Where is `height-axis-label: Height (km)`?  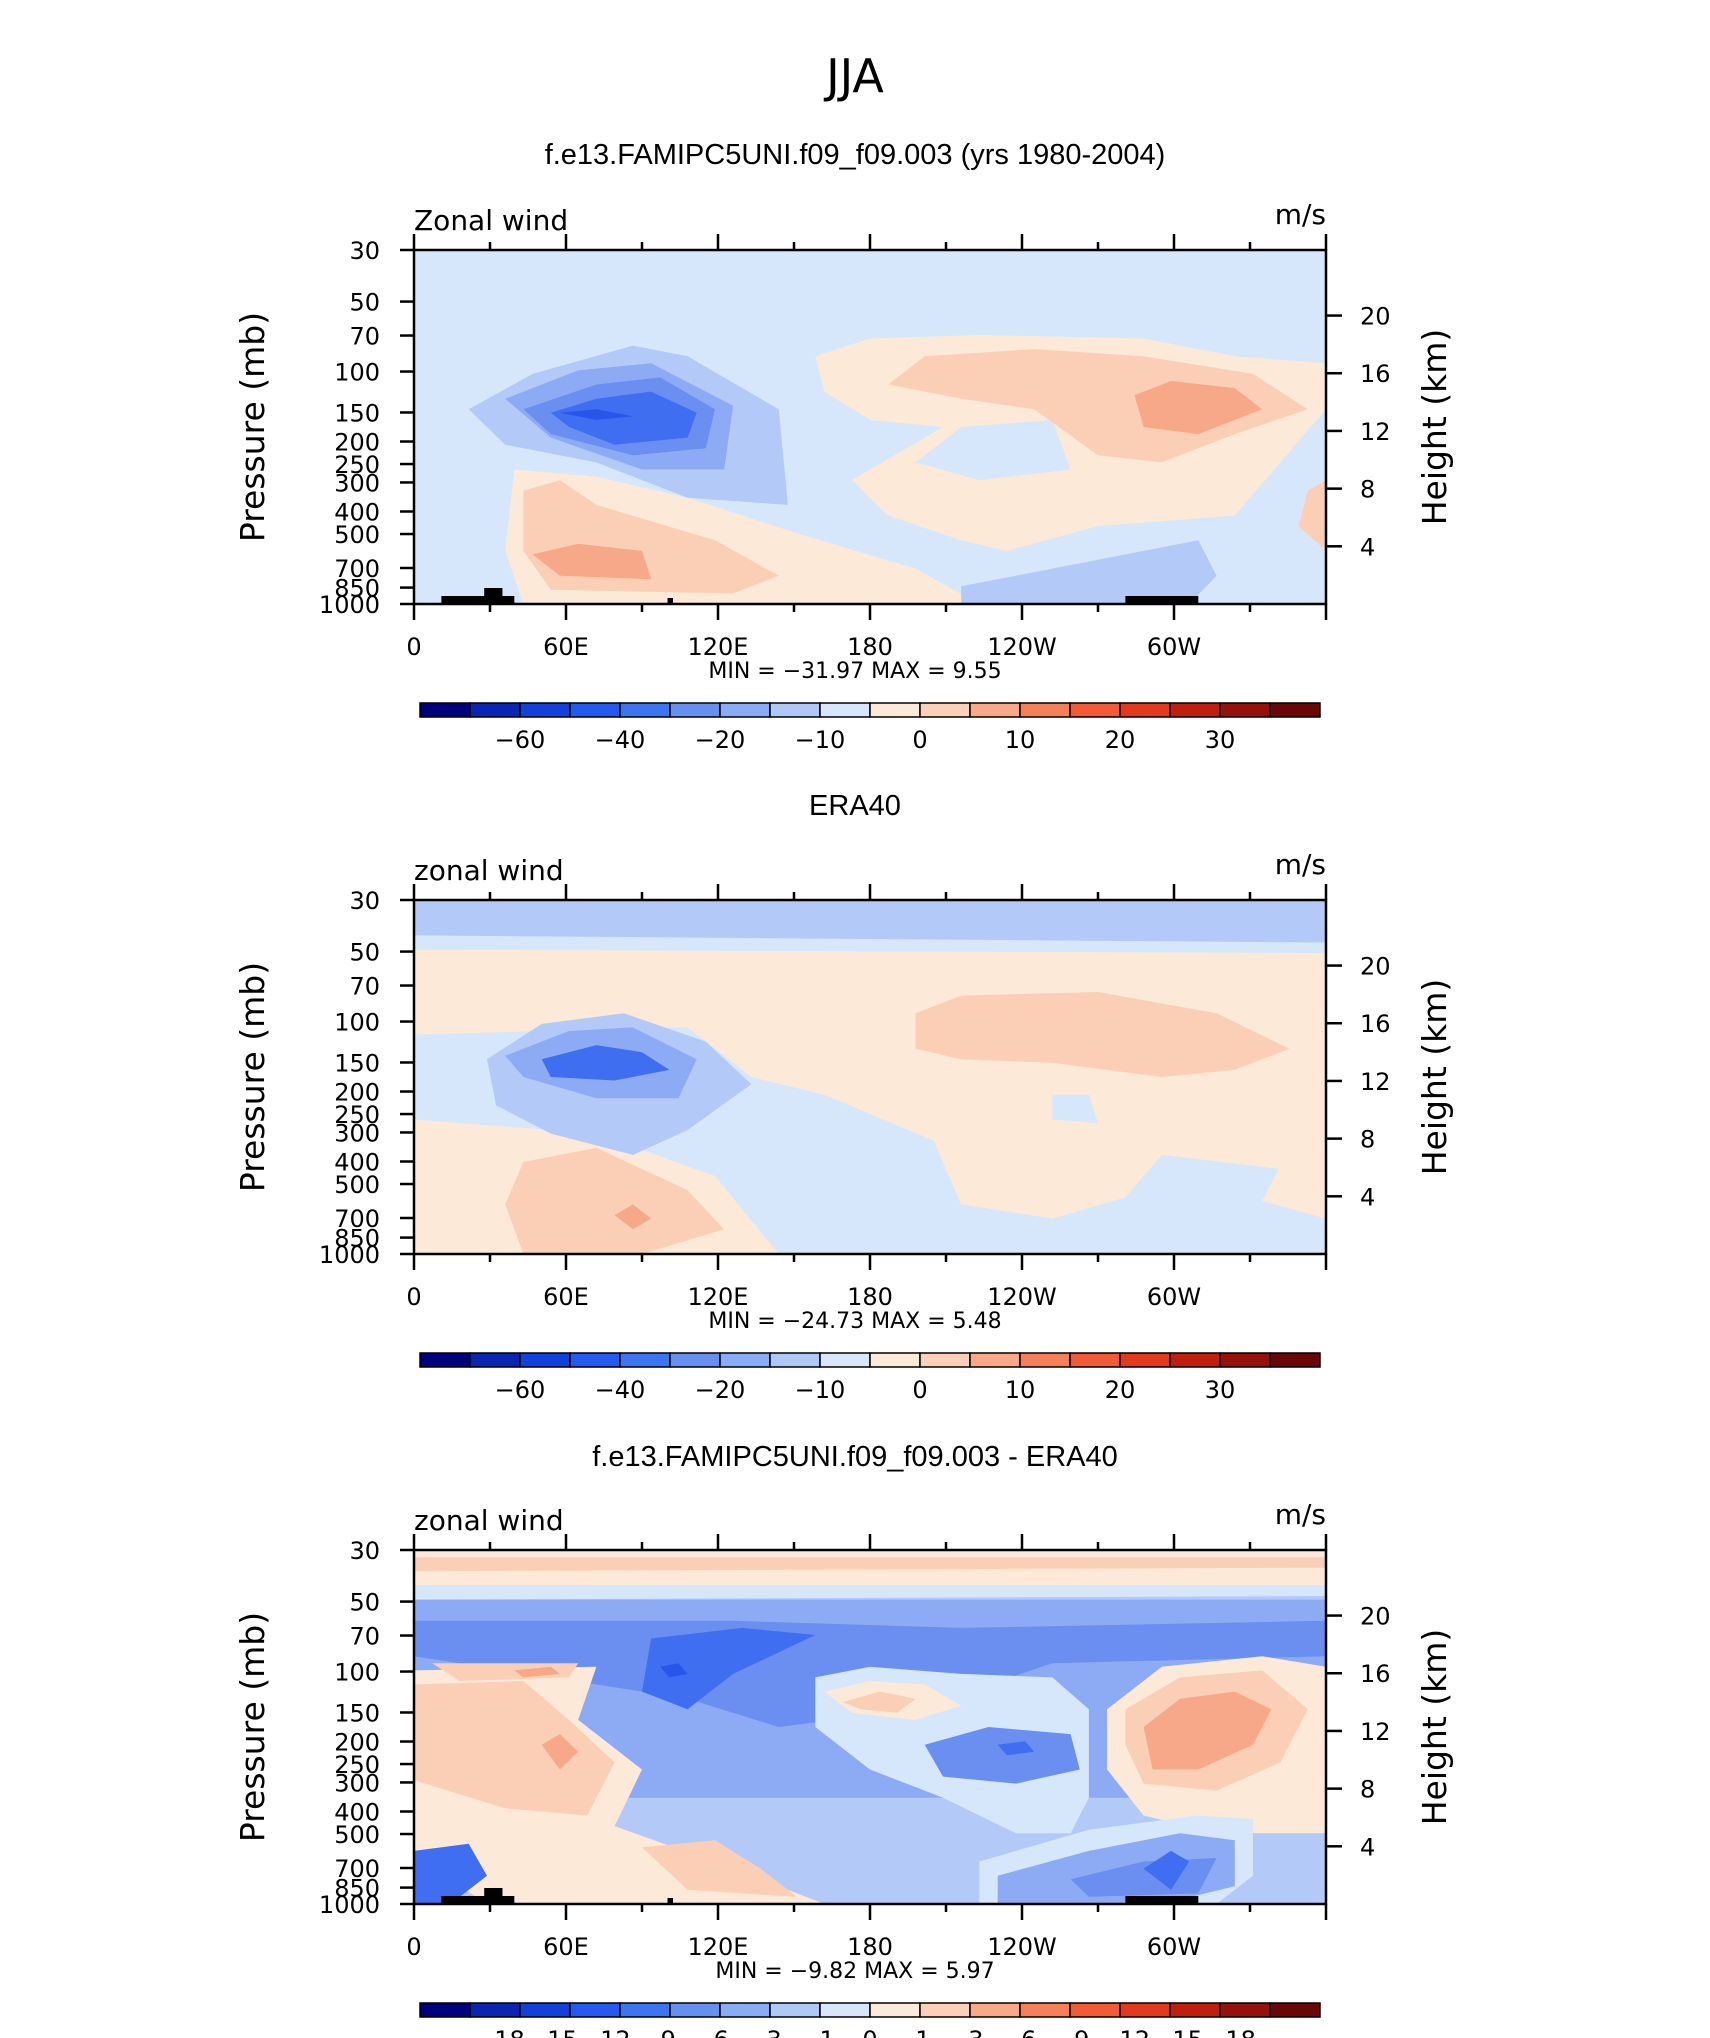 height-axis-label: Height (km) is located at coordinates (1434, 1727).